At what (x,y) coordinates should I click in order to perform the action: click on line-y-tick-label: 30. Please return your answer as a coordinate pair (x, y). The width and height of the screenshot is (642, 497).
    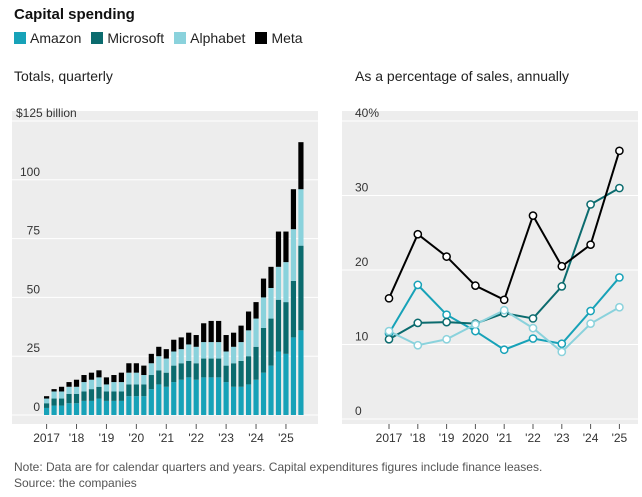
    Looking at the image, I should click on (362, 188).